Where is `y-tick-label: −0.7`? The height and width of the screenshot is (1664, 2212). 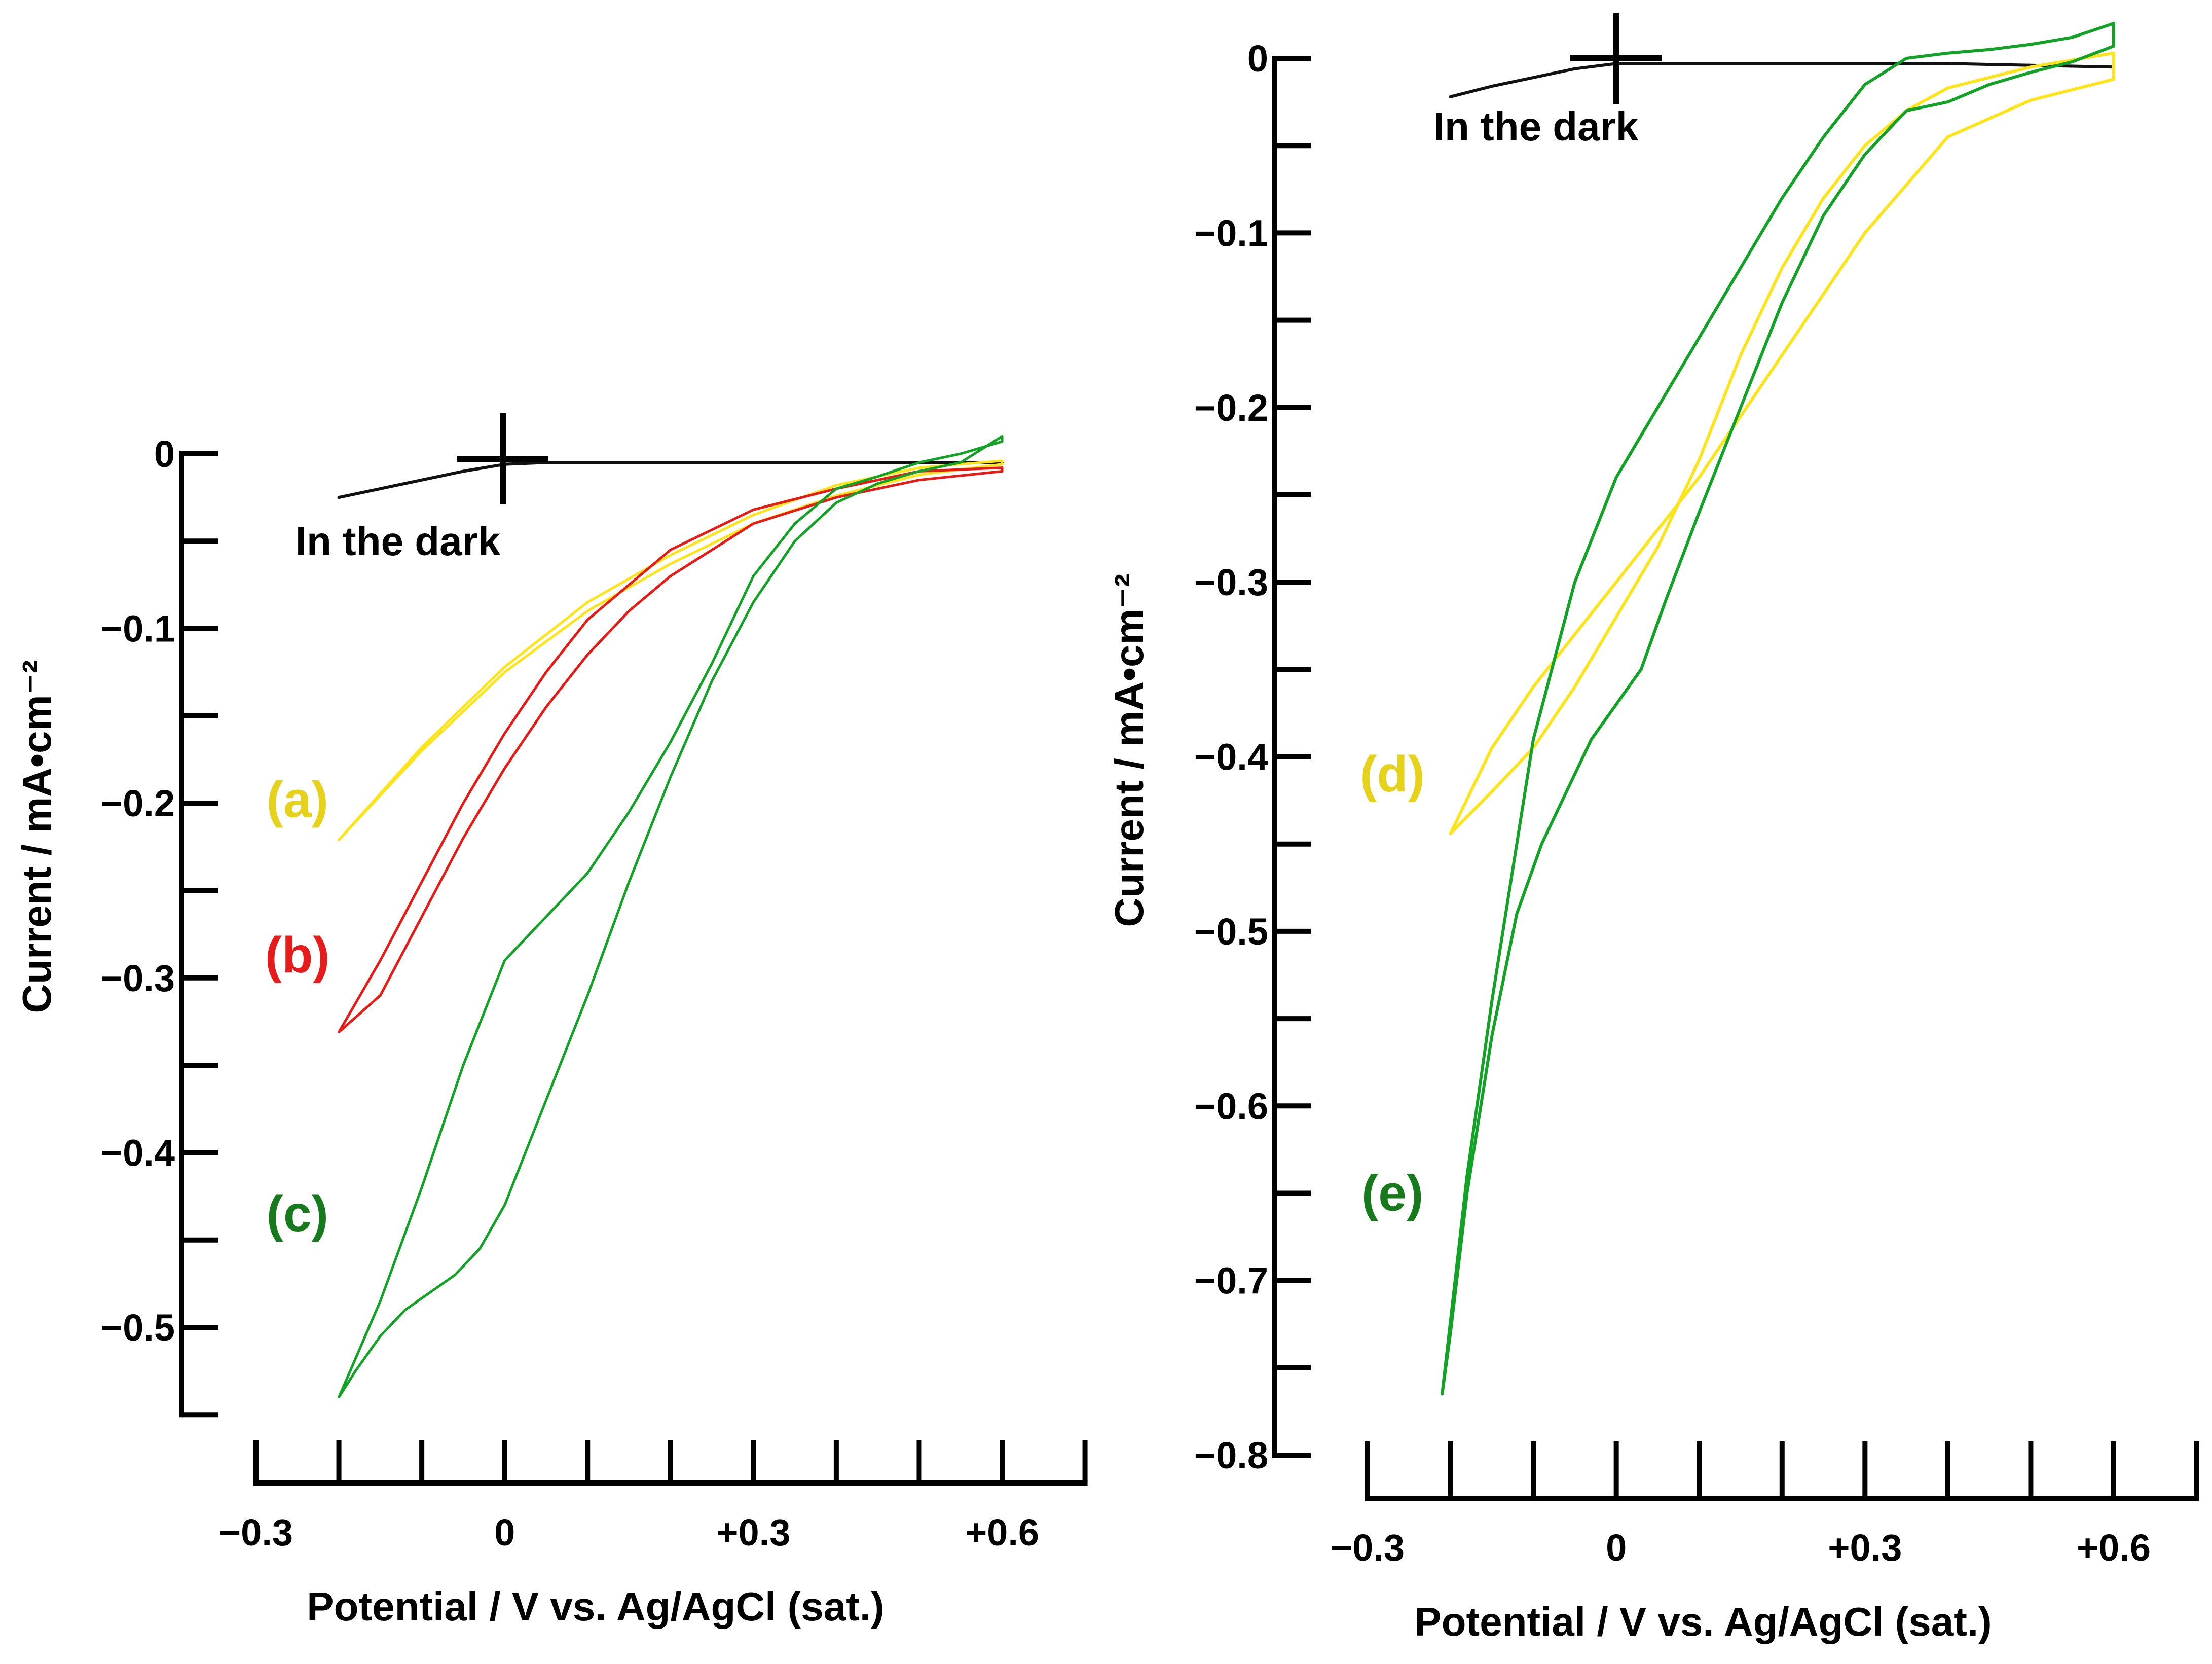
y-tick-label: −0.7 is located at coordinates (1231, 1281).